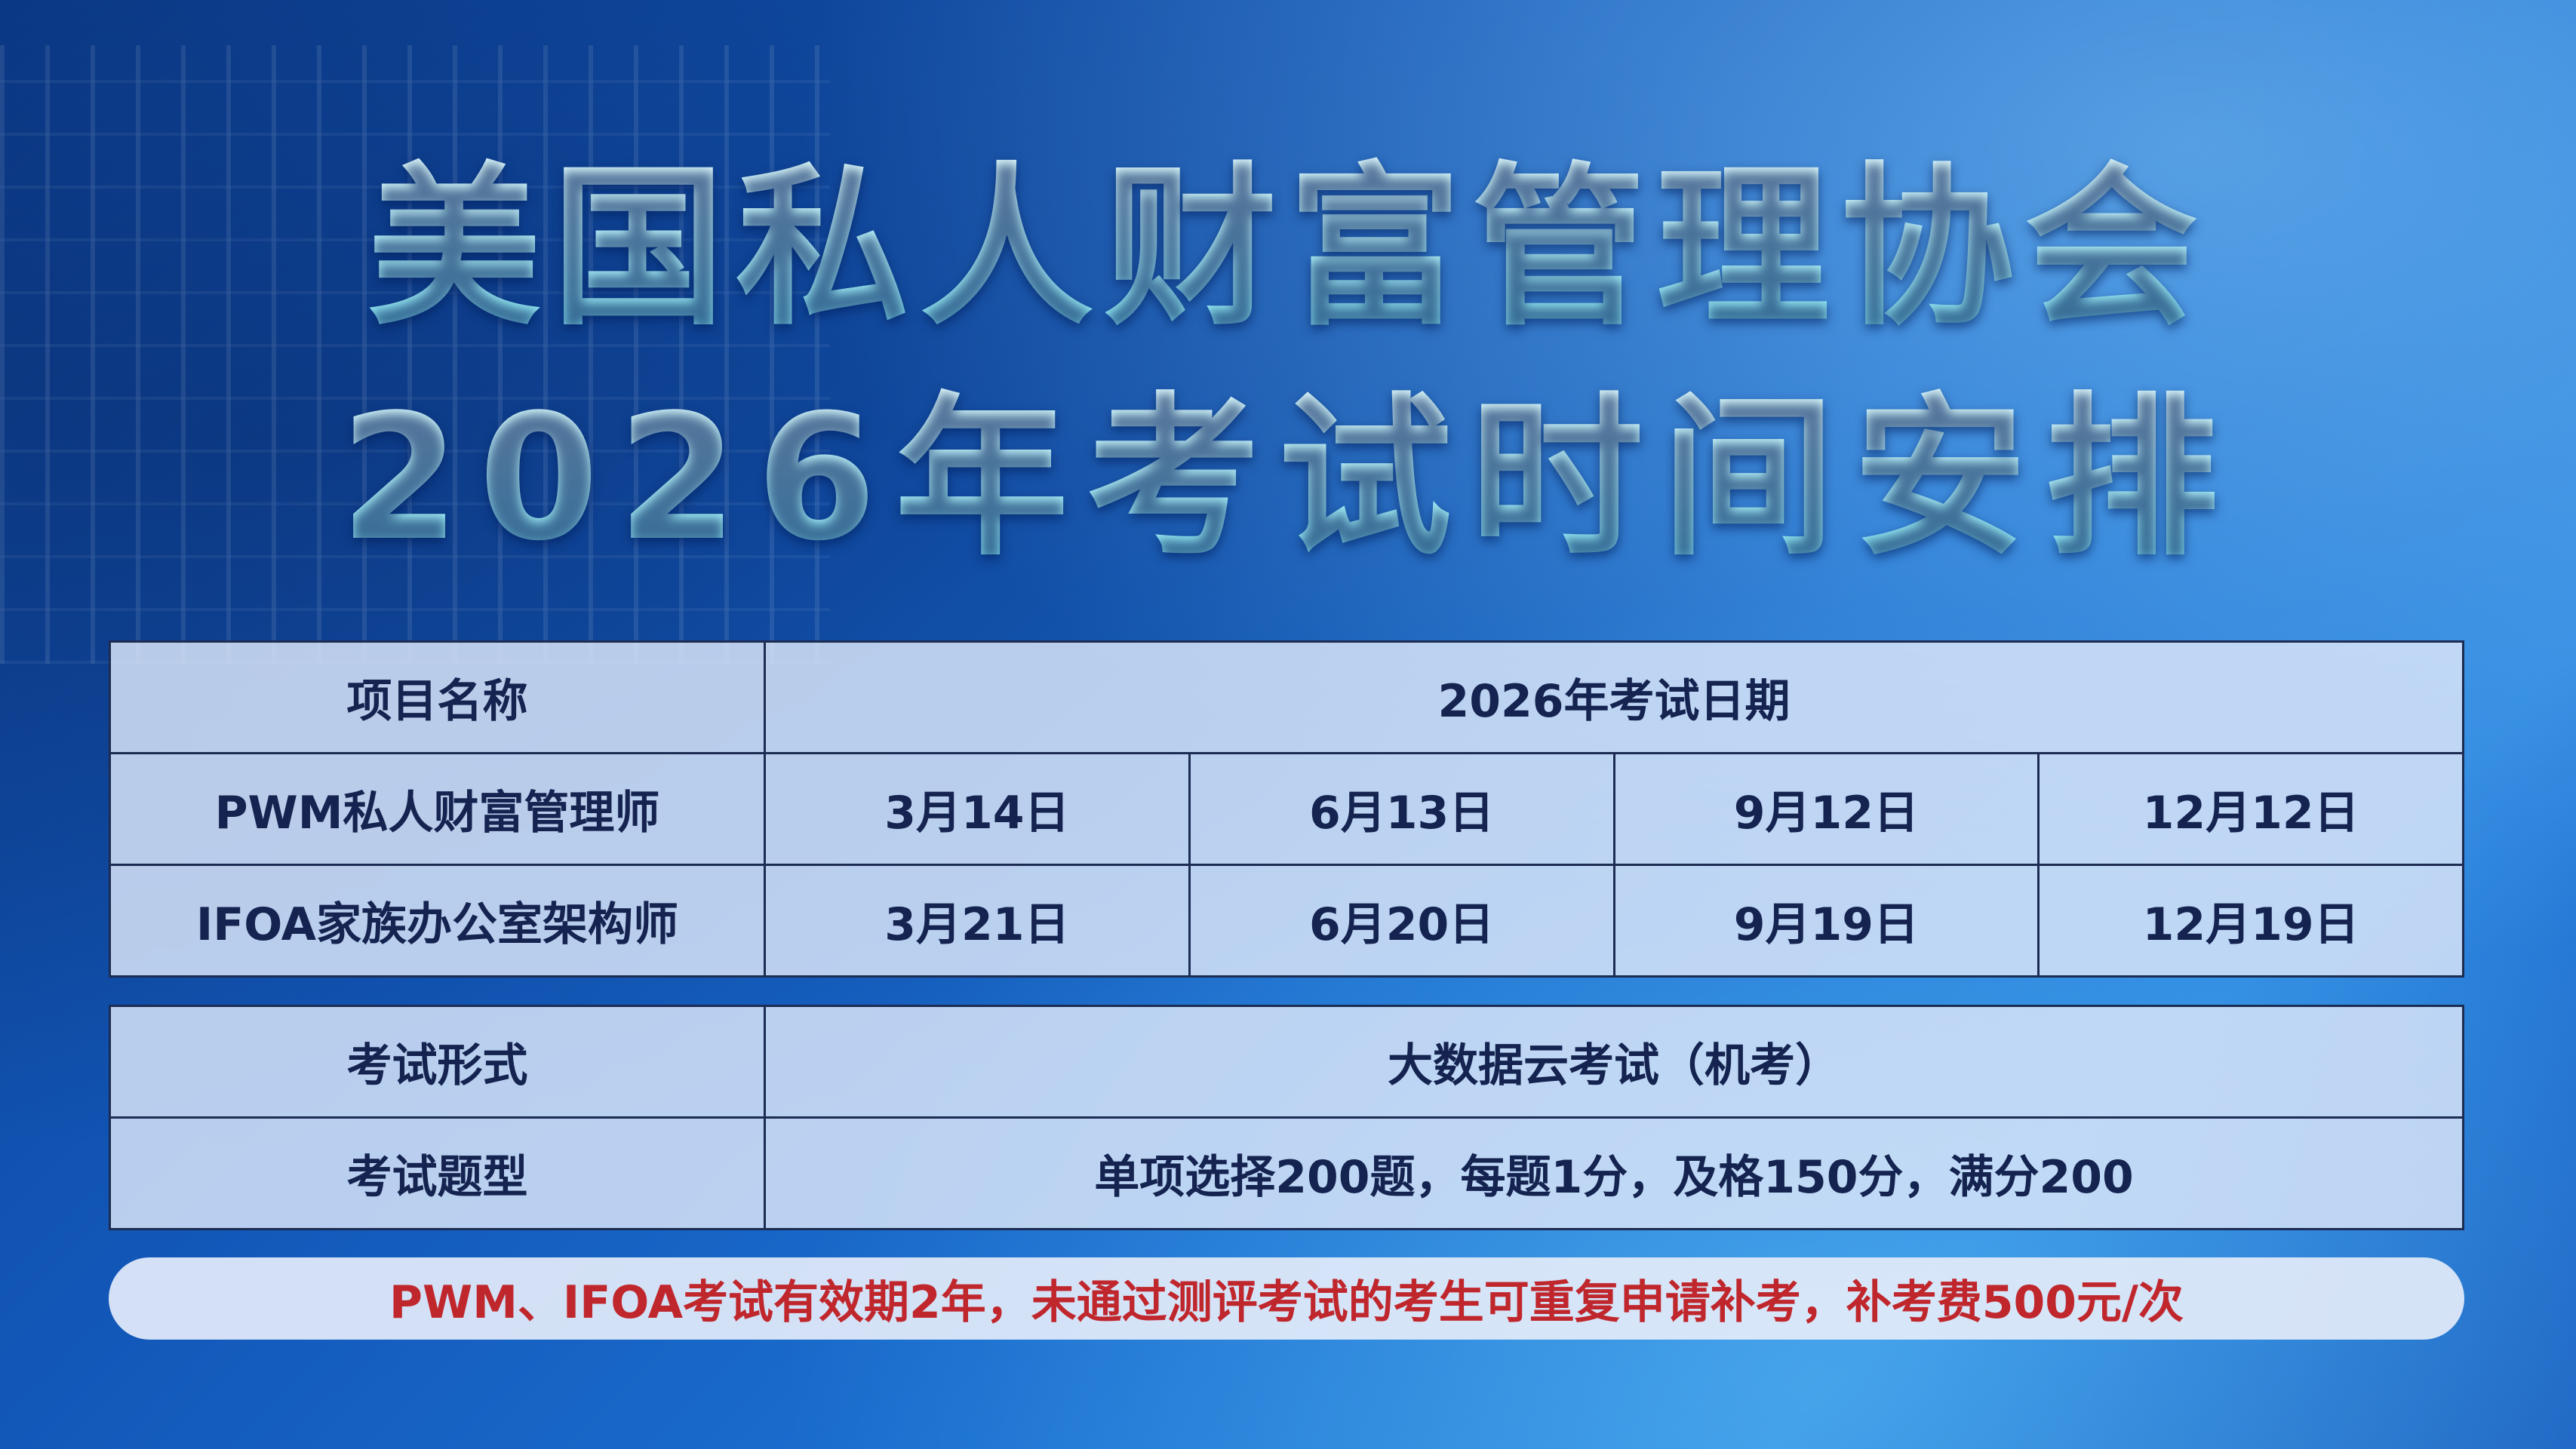 The width and height of the screenshot is (2576, 1449). I want to click on date-cell: 9月19日, so click(1826, 921).